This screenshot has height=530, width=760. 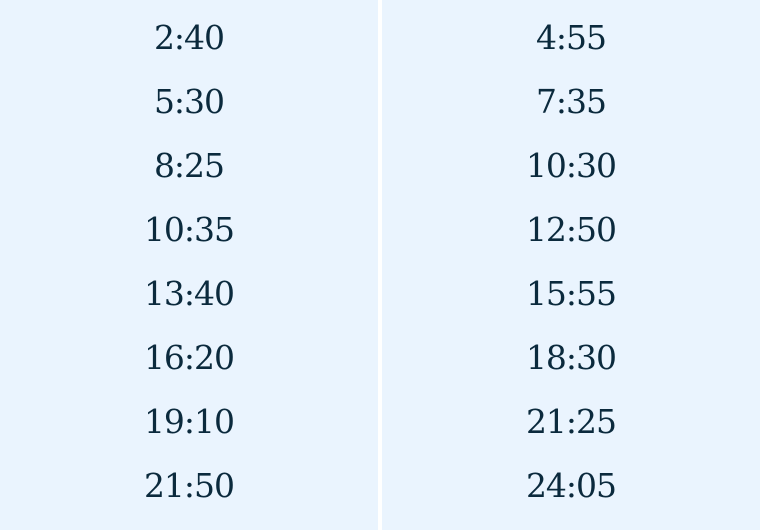 I want to click on time-cell: 15:55, so click(x=571, y=293).